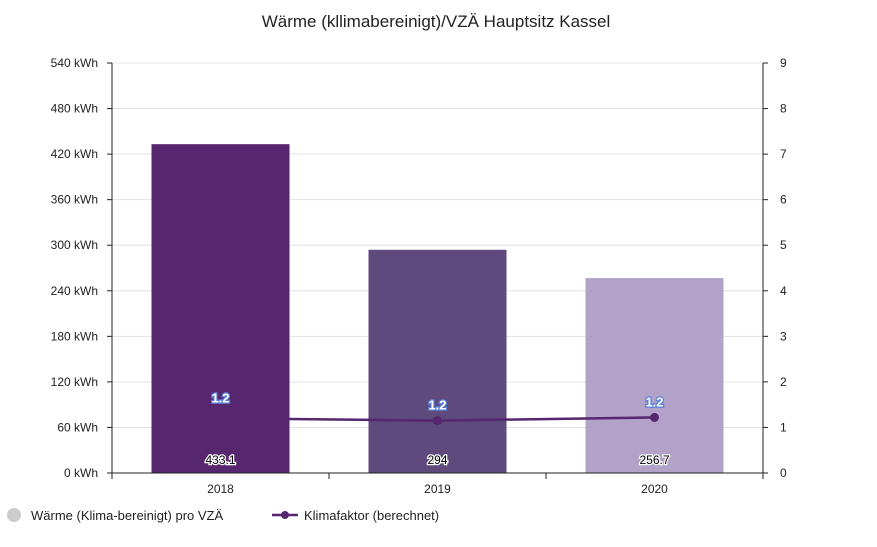 Image resolution: width=877 pixels, height=547 pixels. Describe the element at coordinates (14, 515) in the screenshot. I see `legend-bar-marker` at that location.